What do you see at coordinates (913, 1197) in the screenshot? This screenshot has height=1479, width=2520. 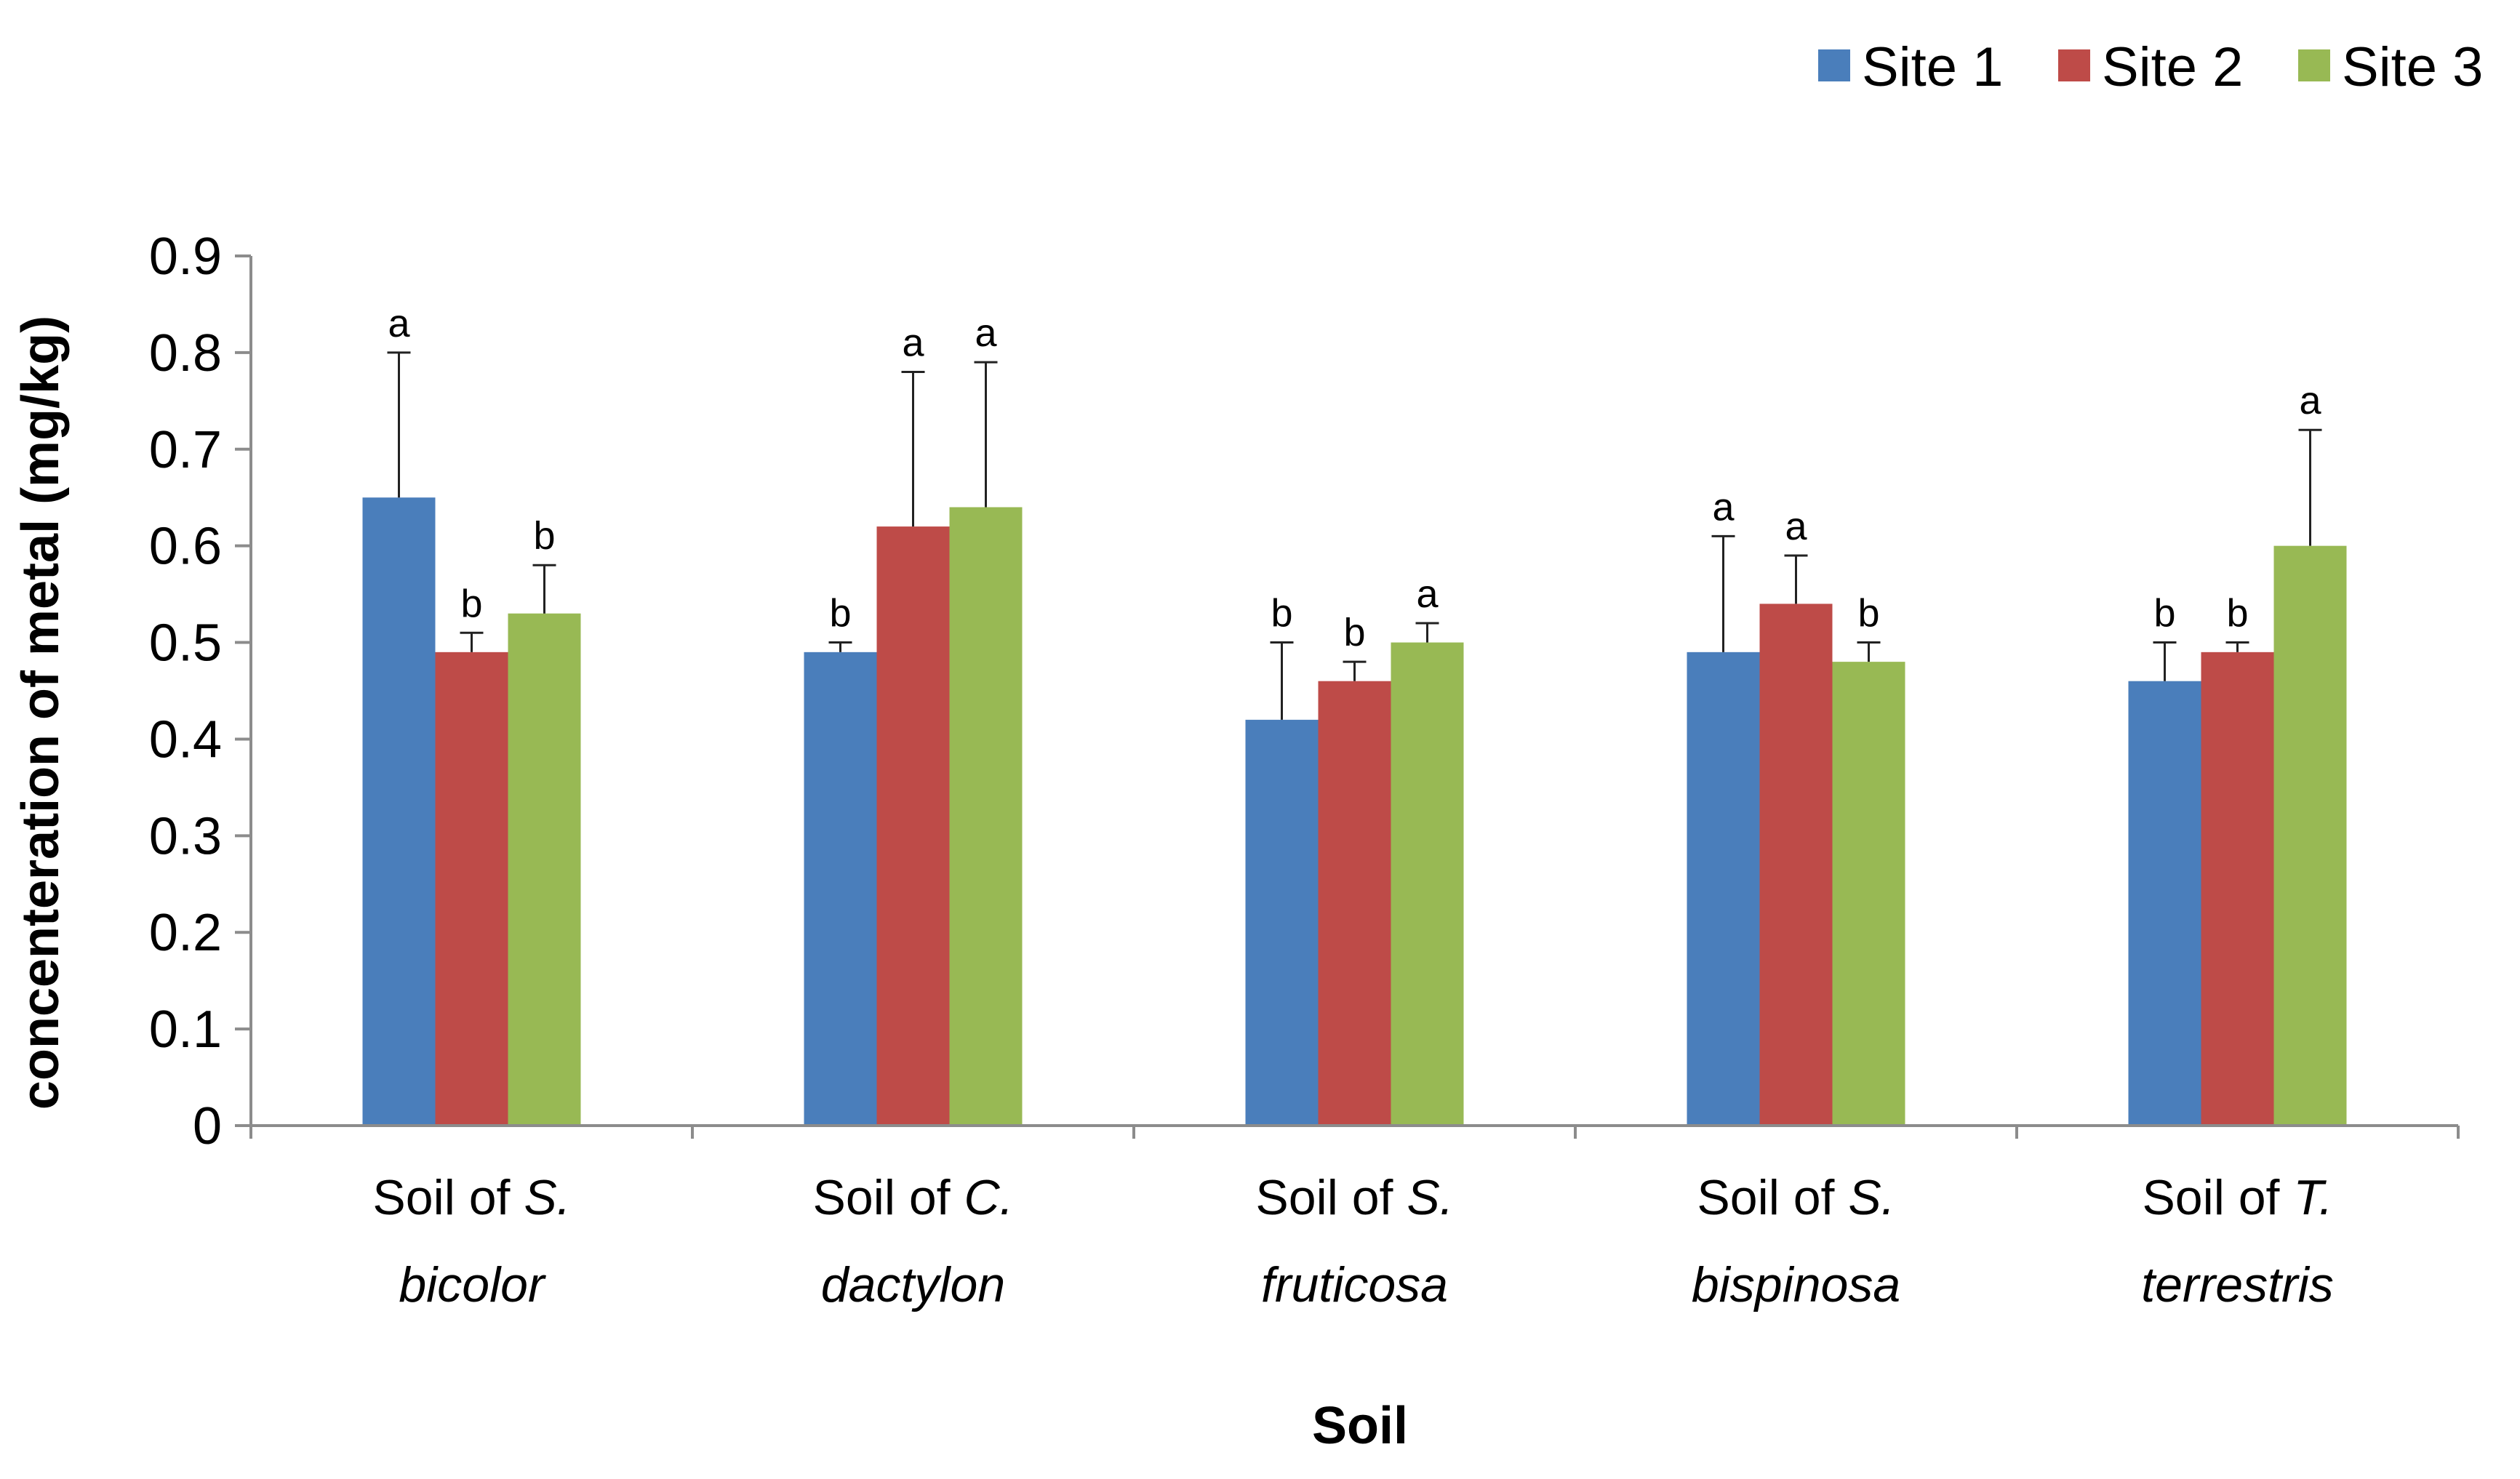 I see `x-category-label-line1: Soil of C.` at bounding box center [913, 1197].